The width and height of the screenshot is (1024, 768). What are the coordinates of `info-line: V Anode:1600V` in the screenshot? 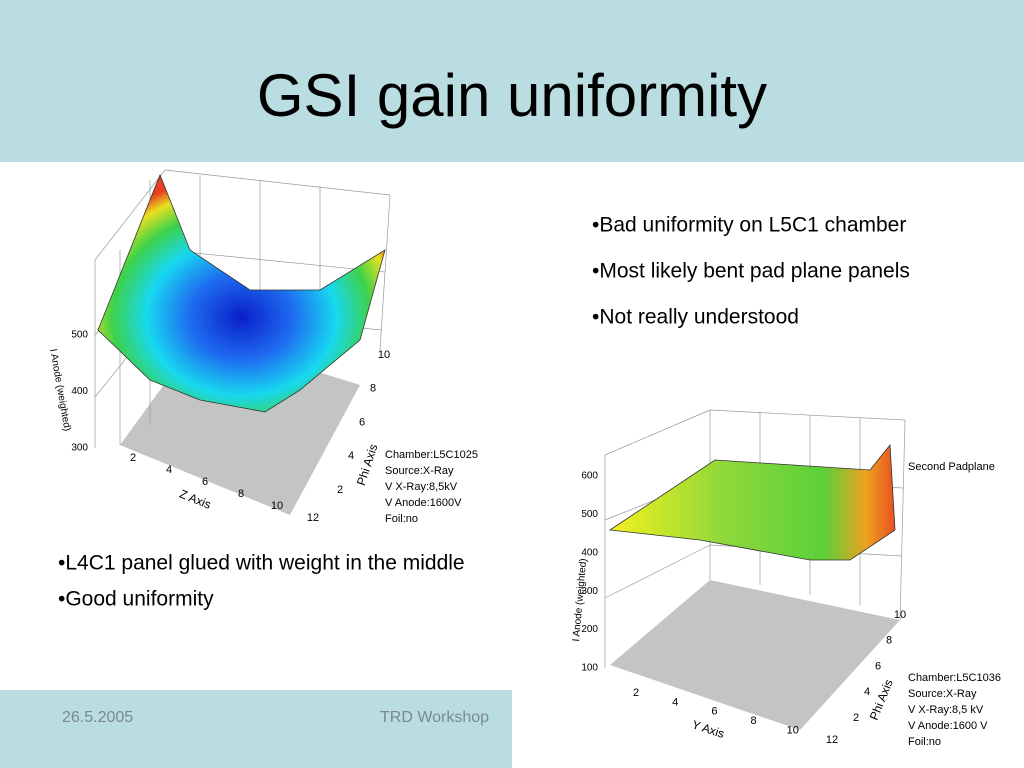 It's located at (423, 503).